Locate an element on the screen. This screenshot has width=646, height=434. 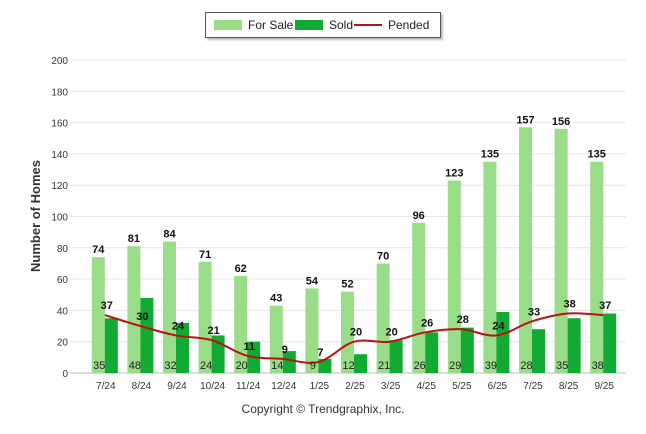
x-tick-label: 6/25 is located at coordinates (498, 386).